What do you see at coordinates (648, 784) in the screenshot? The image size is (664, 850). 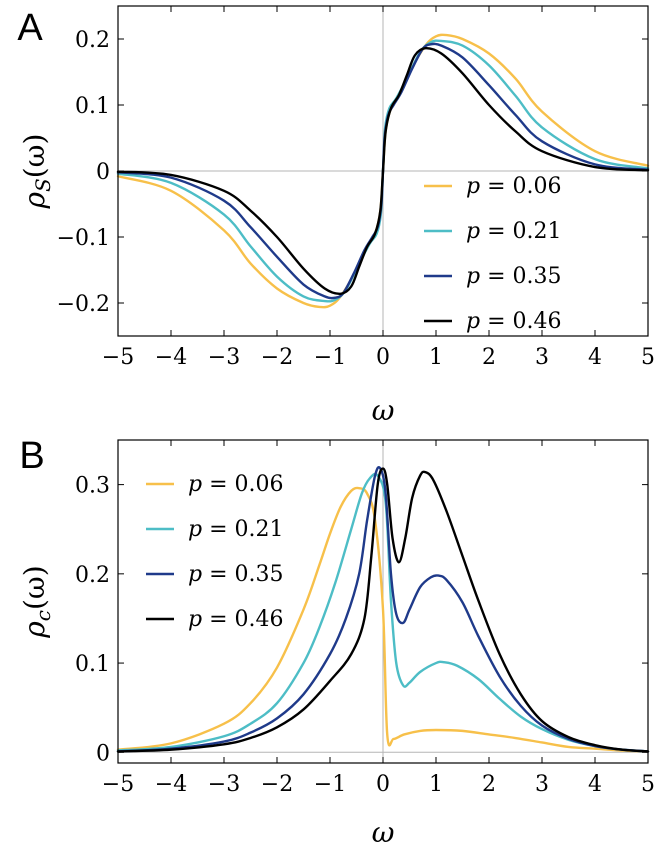 I see `panel-b-x-tick-label: 5` at bounding box center [648, 784].